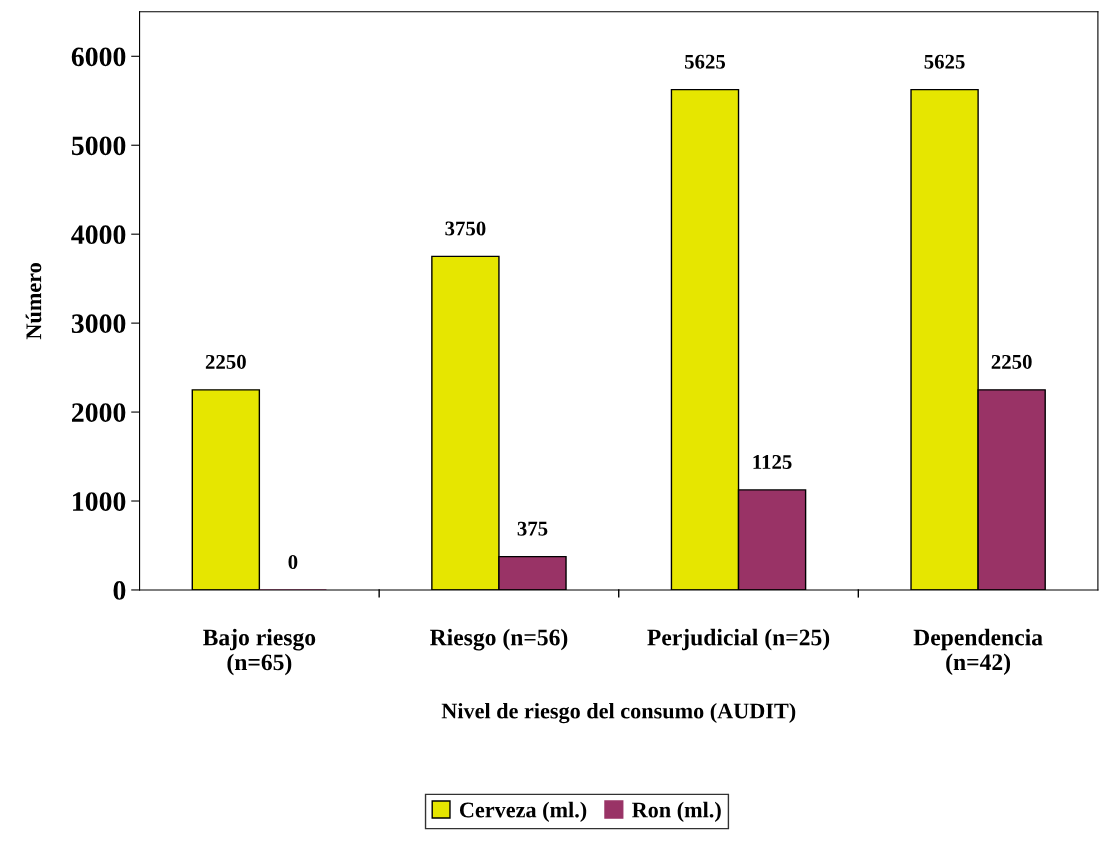  I want to click on y-axis-title: Número, so click(33, 301).